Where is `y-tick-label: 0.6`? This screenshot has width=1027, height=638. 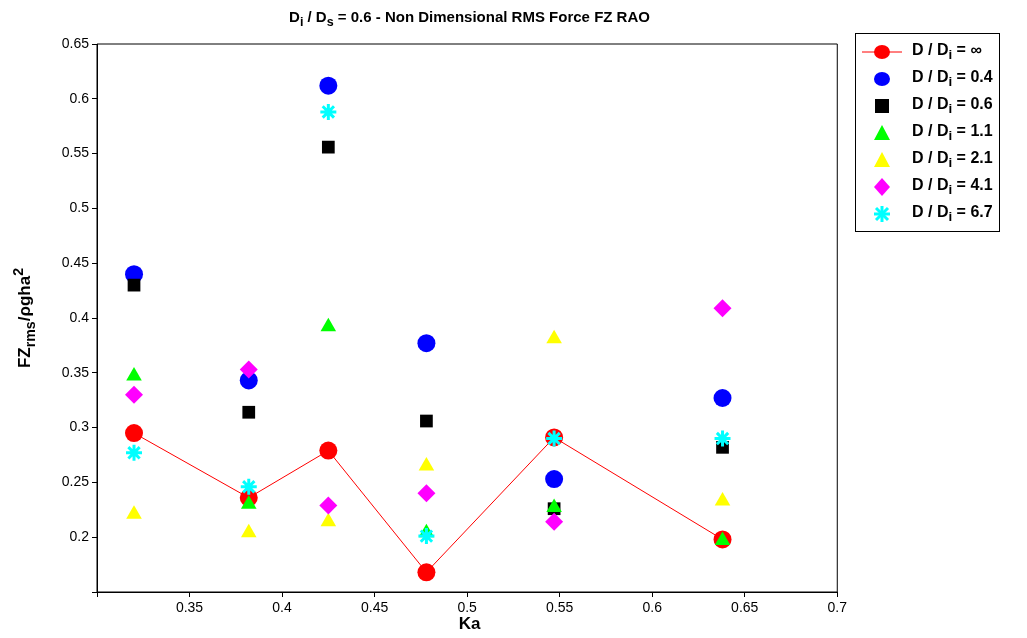 y-tick-label: 0.6 is located at coordinates (79, 97).